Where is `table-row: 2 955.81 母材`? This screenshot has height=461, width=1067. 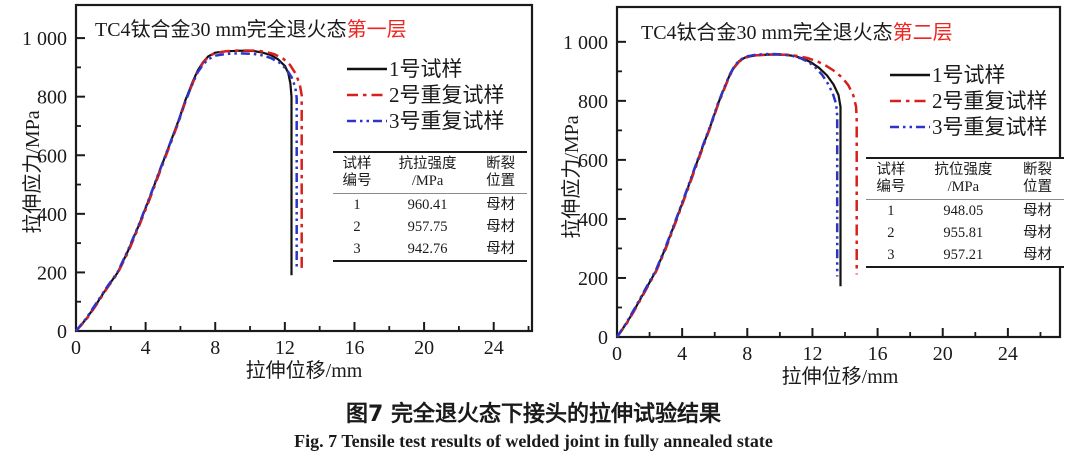 table-row: 2 955.81 母材 is located at coordinates (965, 233).